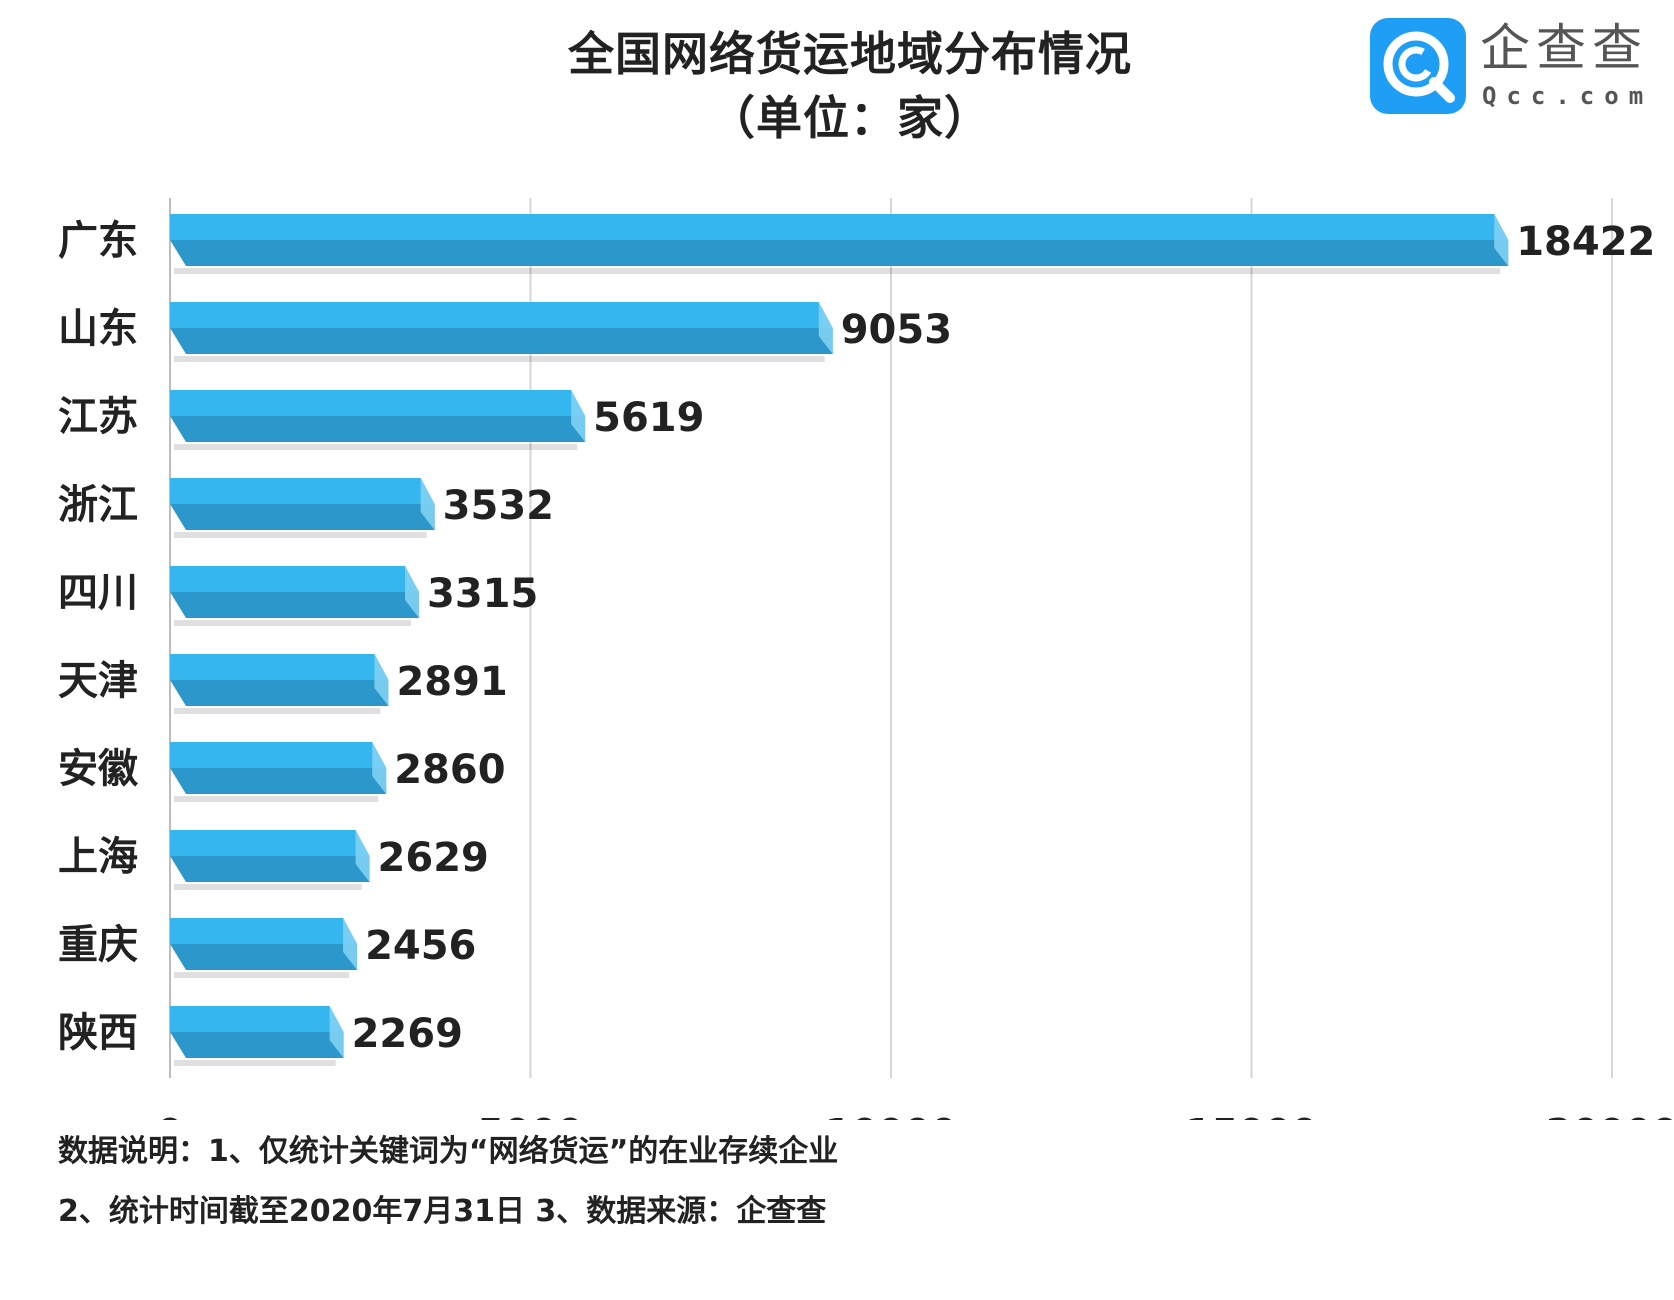  What do you see at coordinates (1568, 96) in the screenshot?
I see `logo-domain: Qcc.com` at bounding box center [1568, 96].